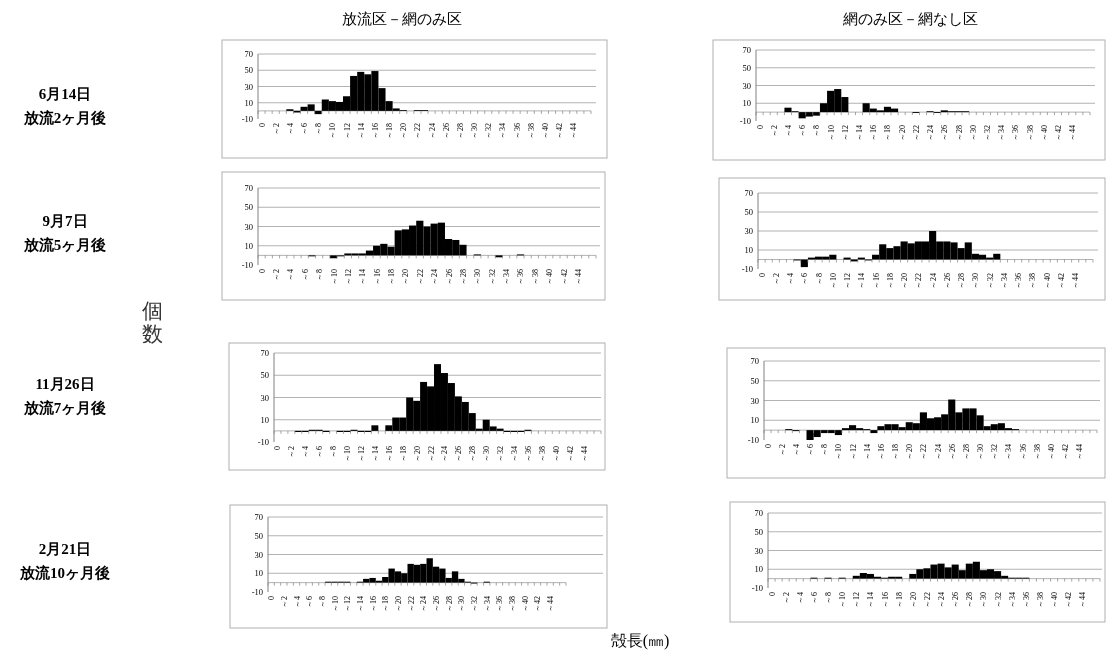 Image resolution: width=1109 pixels, height=659 pixels. I want to click on text: 放流5ヶ月後, so click(64, 244).